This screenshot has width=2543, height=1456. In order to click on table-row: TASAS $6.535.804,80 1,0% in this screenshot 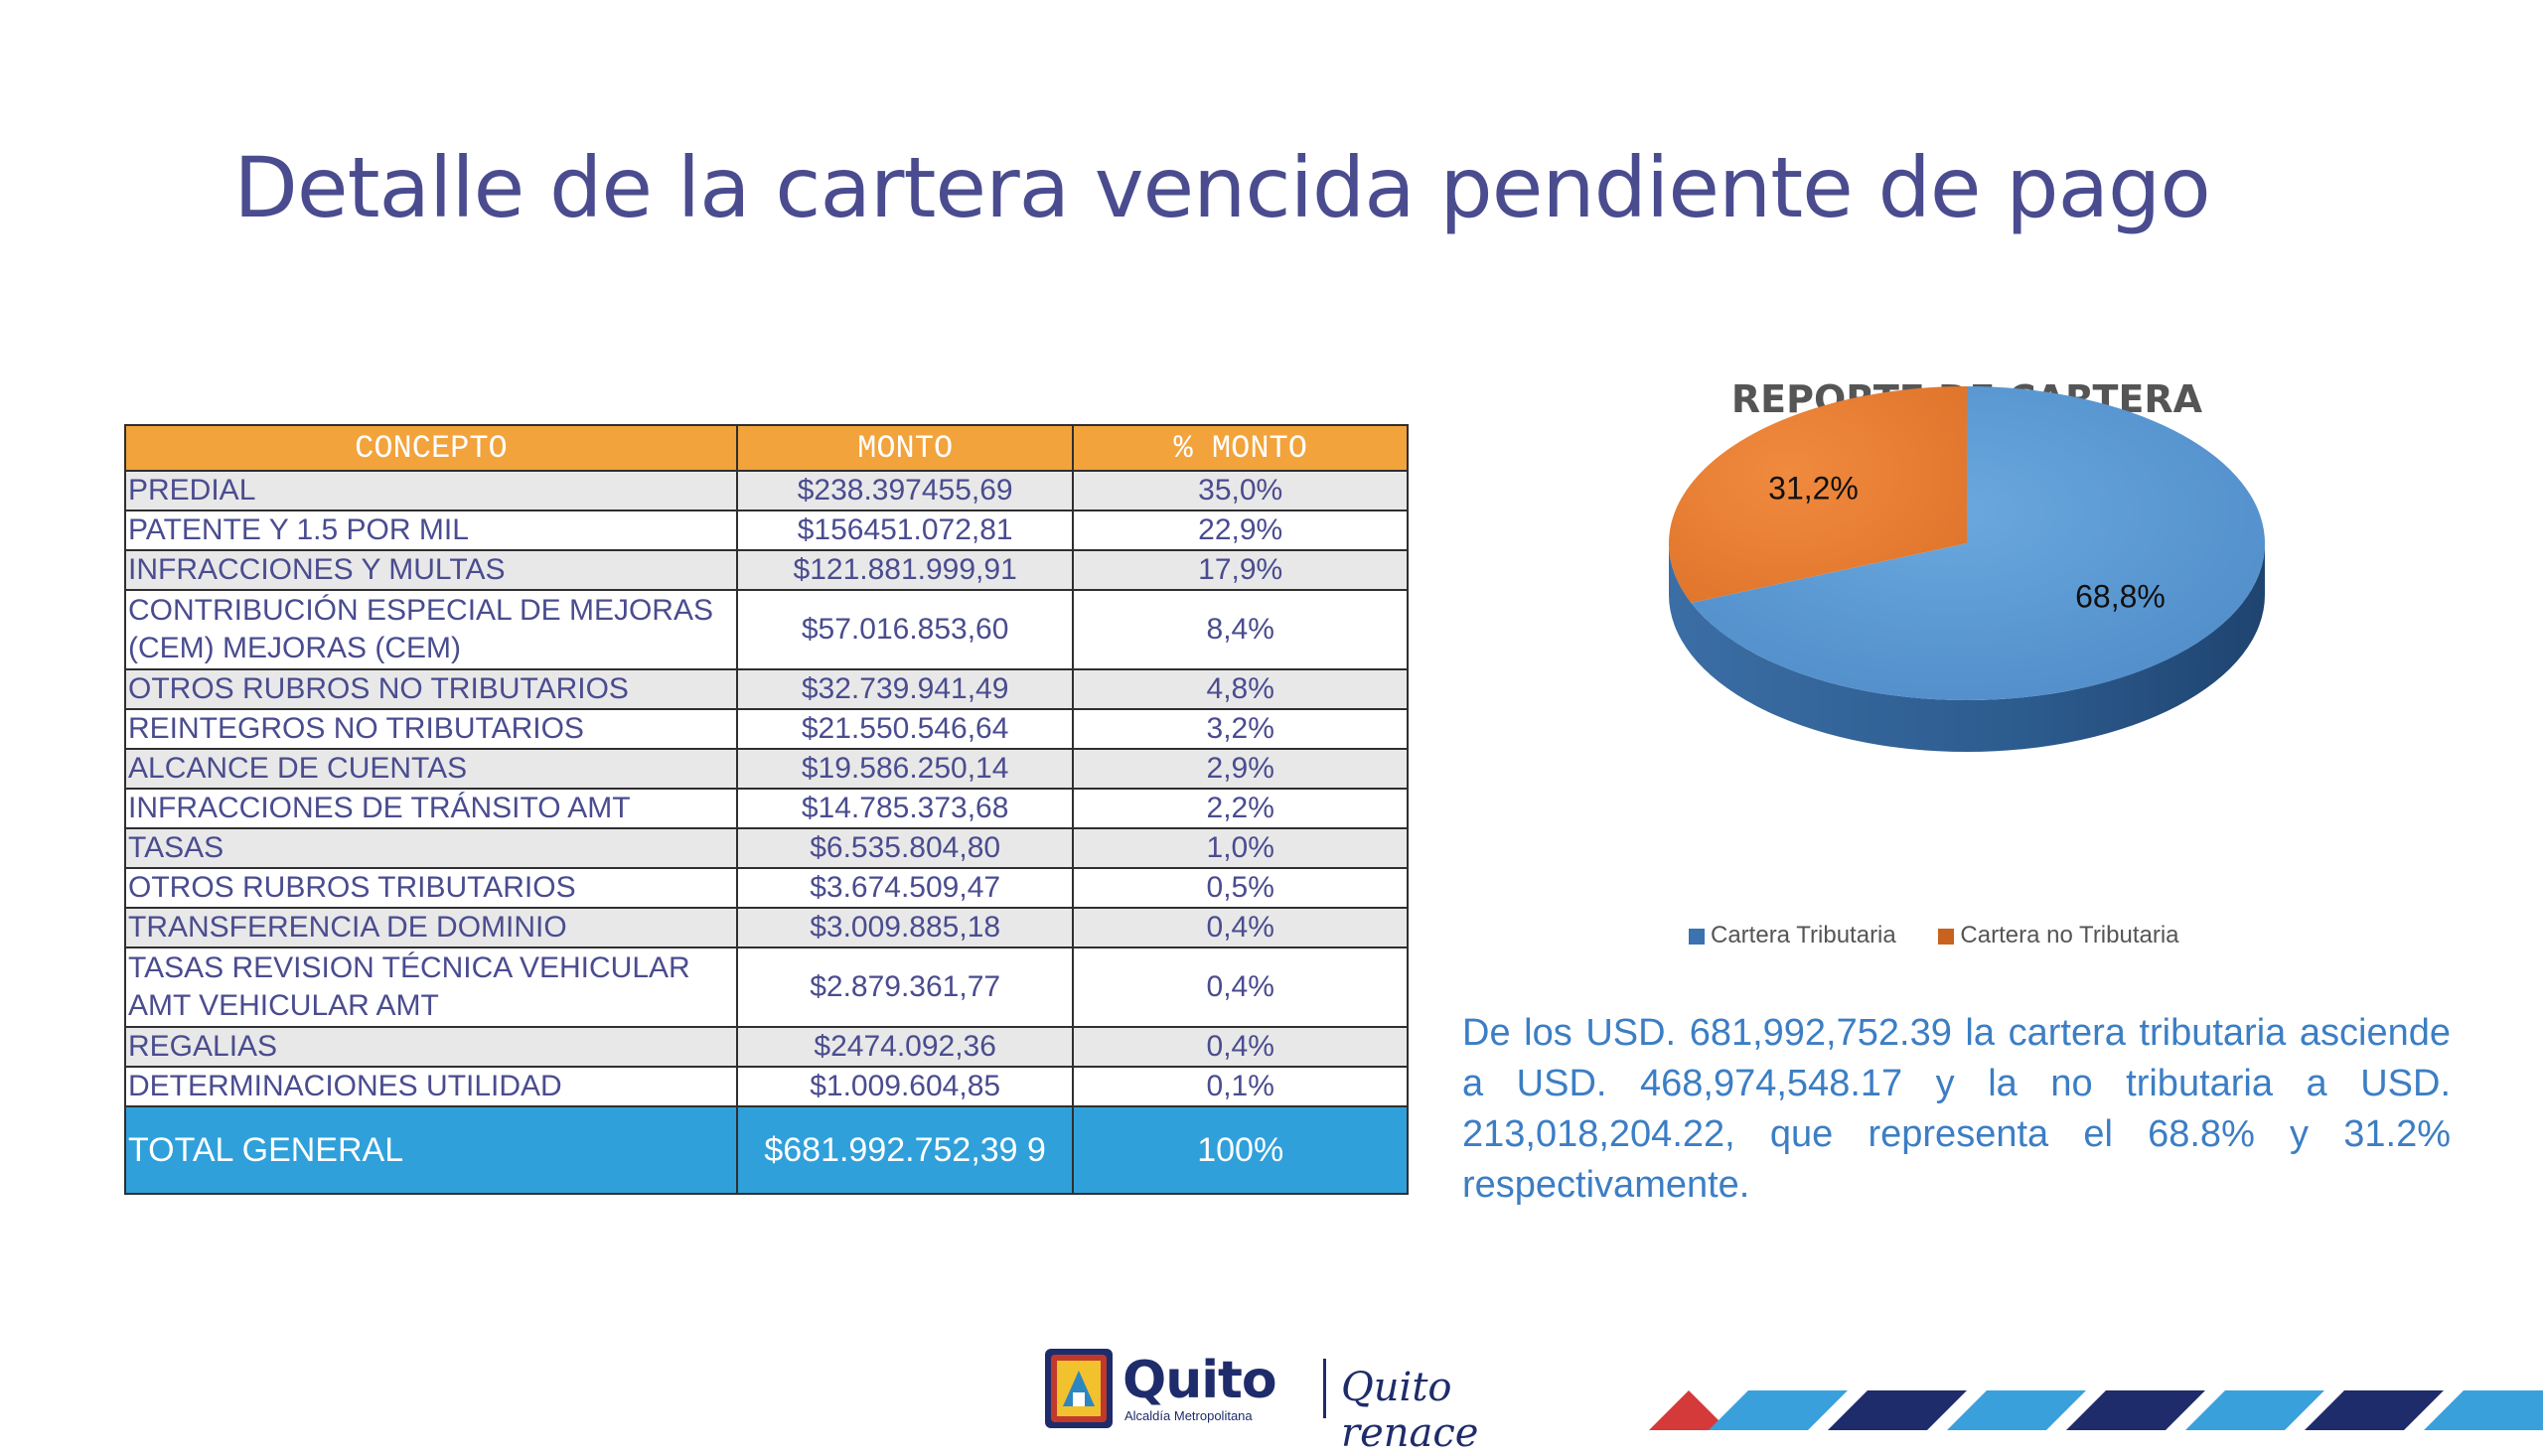, I will do `click(766, 848)`.